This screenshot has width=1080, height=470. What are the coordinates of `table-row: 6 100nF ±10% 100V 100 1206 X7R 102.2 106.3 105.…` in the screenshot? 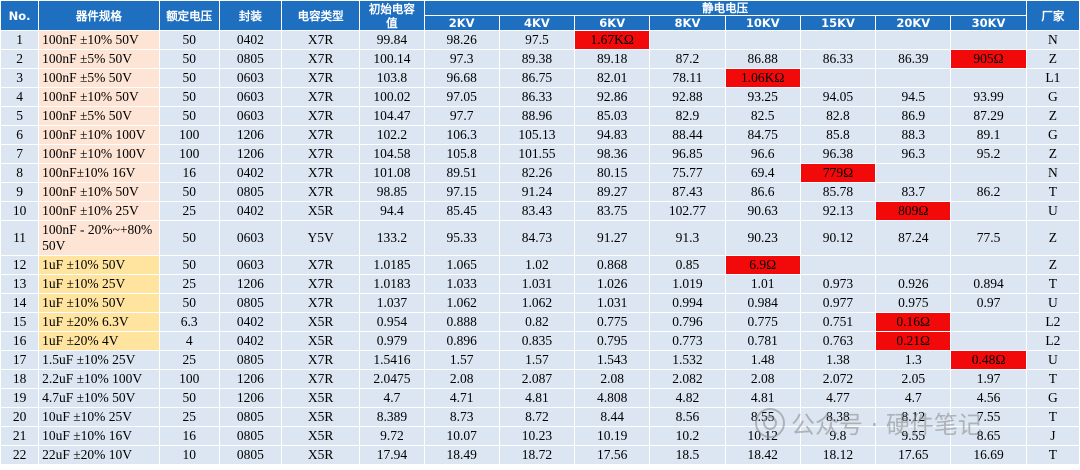 It's located at (540, 135).